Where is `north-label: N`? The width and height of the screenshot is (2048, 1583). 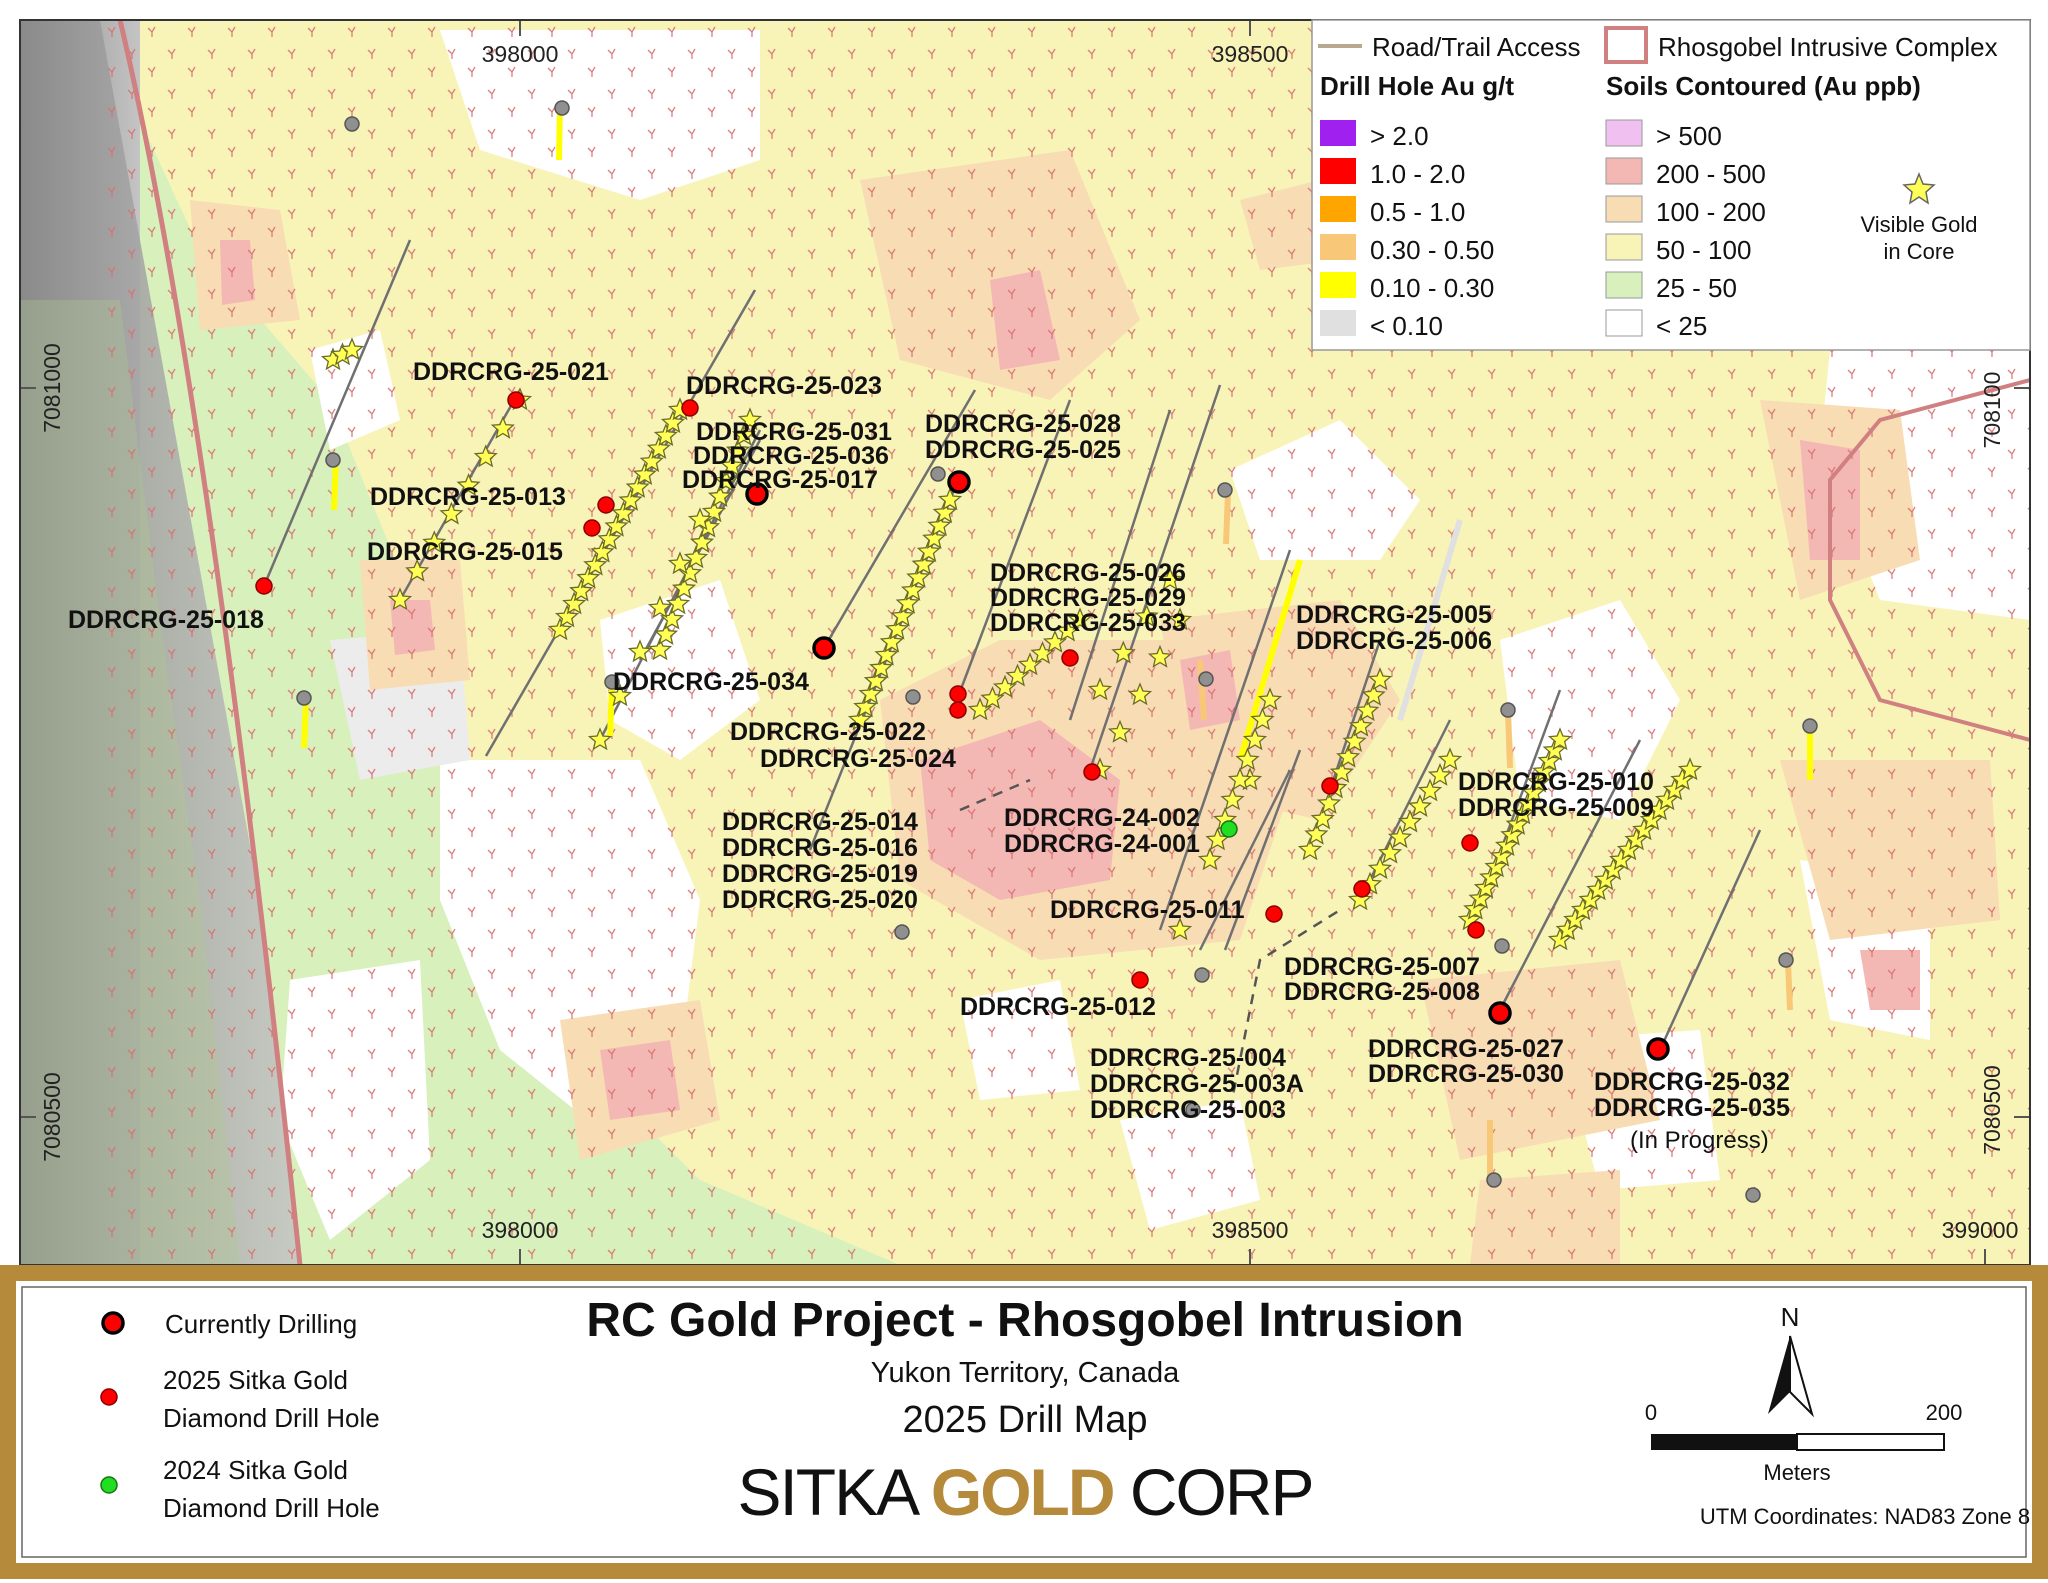 north-label: N is located at coordinates (1790, 1317).